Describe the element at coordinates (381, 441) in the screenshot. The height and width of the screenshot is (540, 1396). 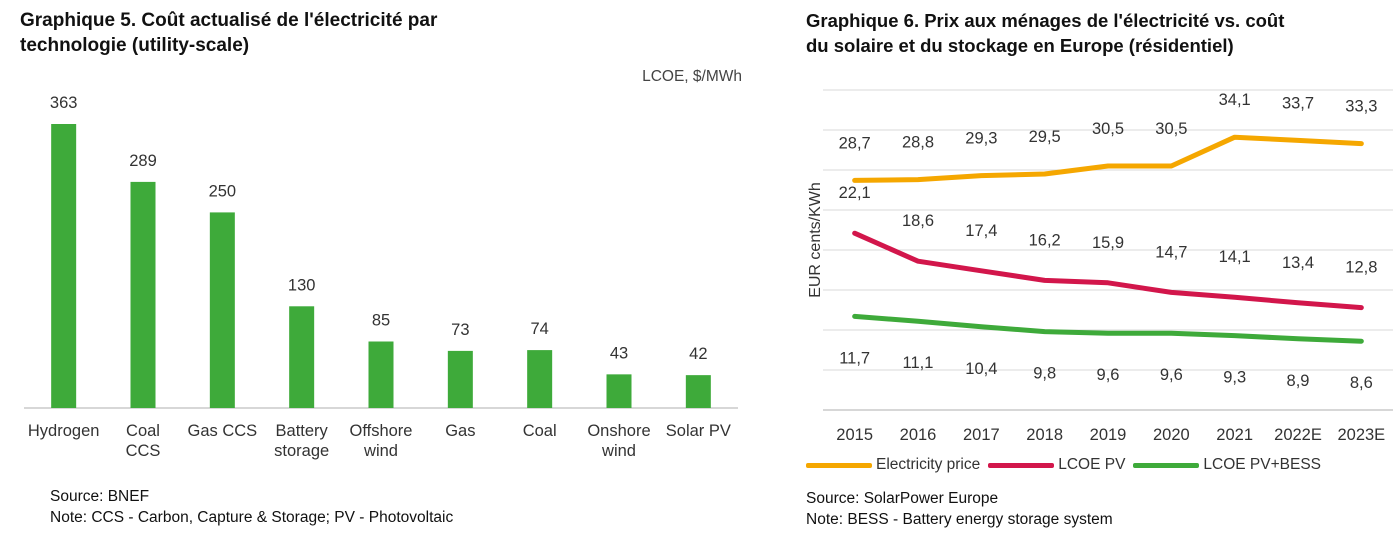
I see `x-tick-label: Offshore wind` at that location.